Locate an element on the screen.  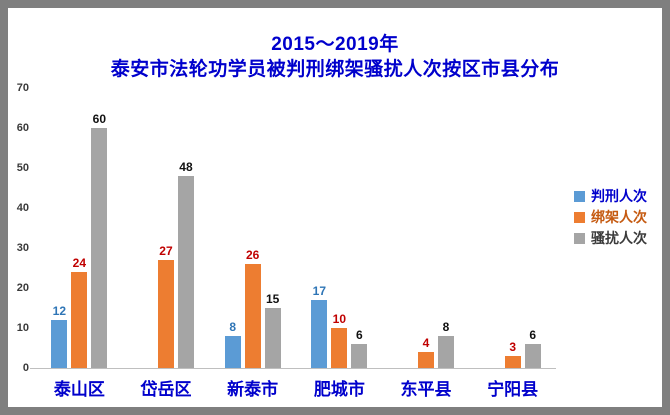
bar: 26 is located at coordinates (252, 308).